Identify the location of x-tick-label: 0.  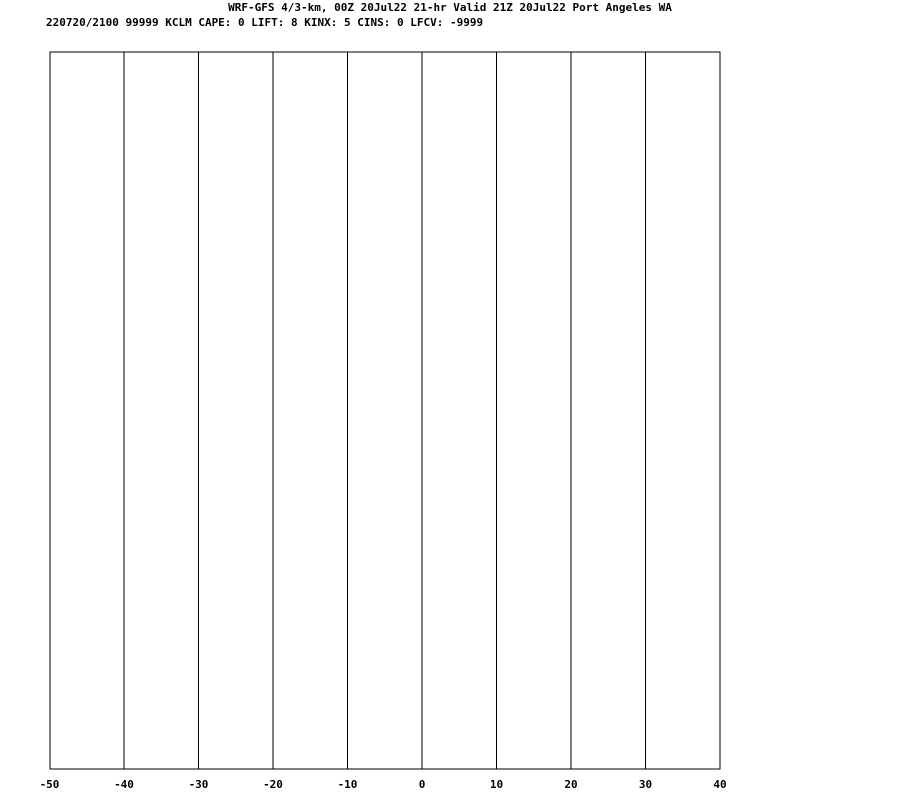
(422, 784).